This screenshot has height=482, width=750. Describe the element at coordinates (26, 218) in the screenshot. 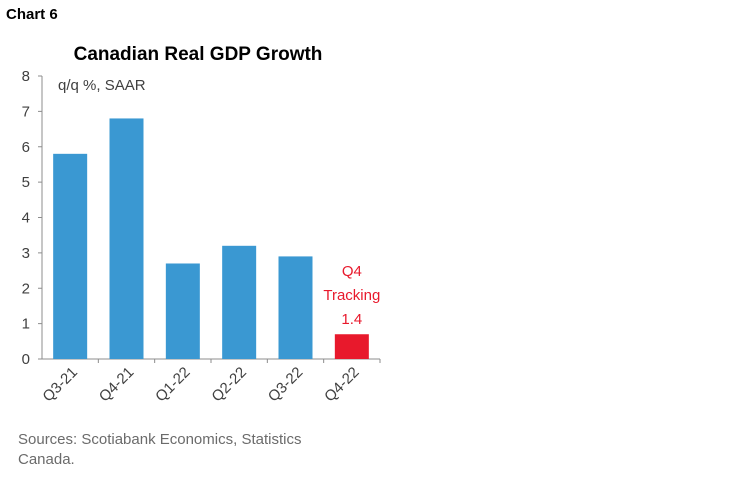

I see `y-tick-label: 4` at that location.